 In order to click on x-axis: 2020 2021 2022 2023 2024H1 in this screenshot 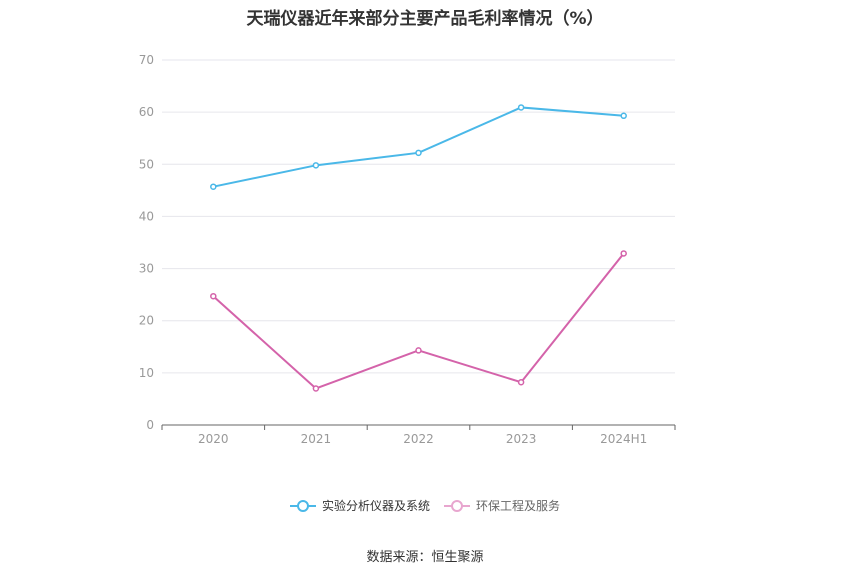, I will do `click(418, 435)`.